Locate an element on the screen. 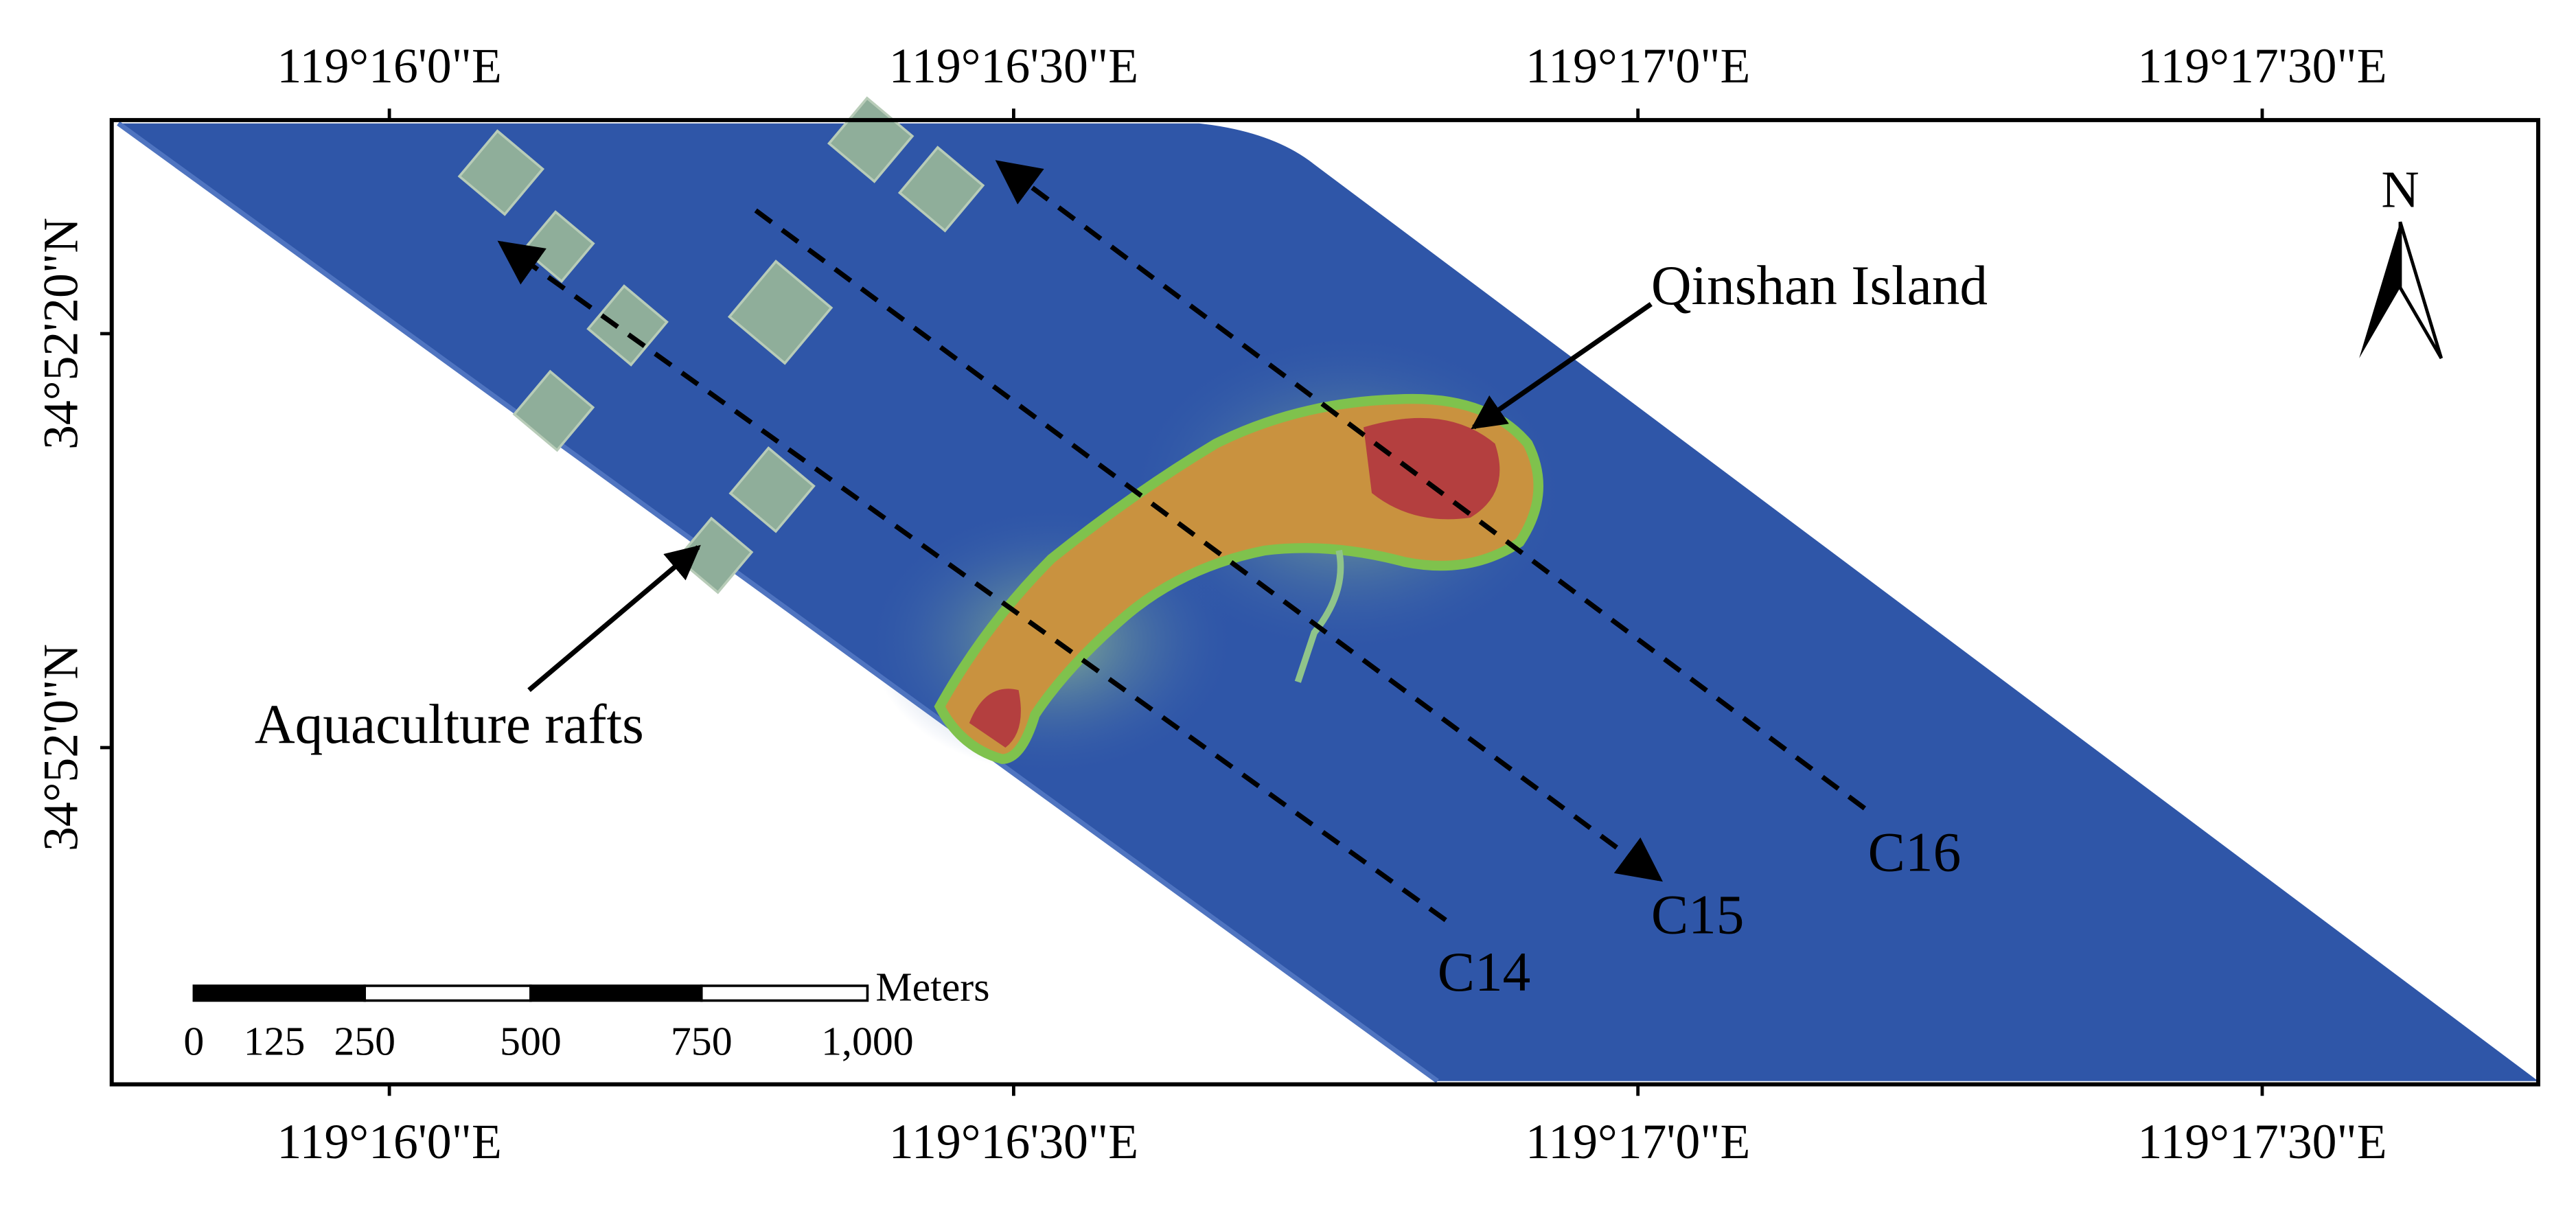 This screenshot has width=2576, height=1211. scale-label: 250 is located at coordinates (364, 1040).